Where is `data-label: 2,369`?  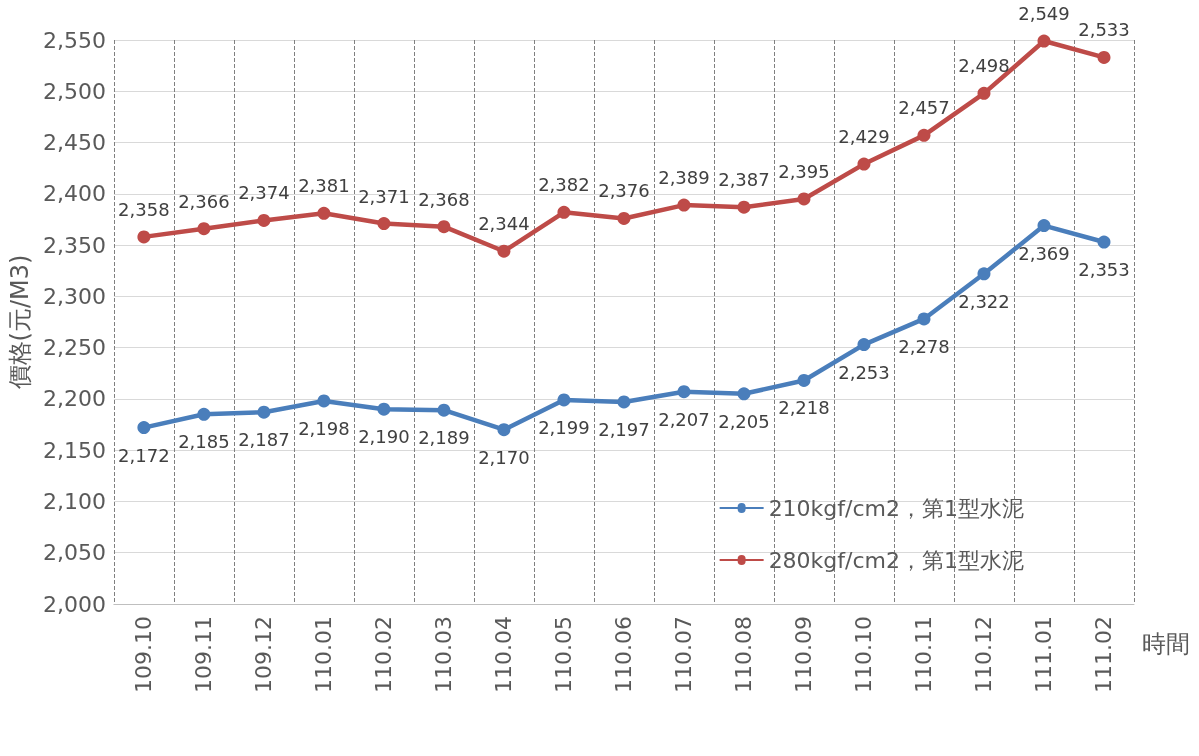 data-label: 2,369 is located at coordinates (1044, 253).